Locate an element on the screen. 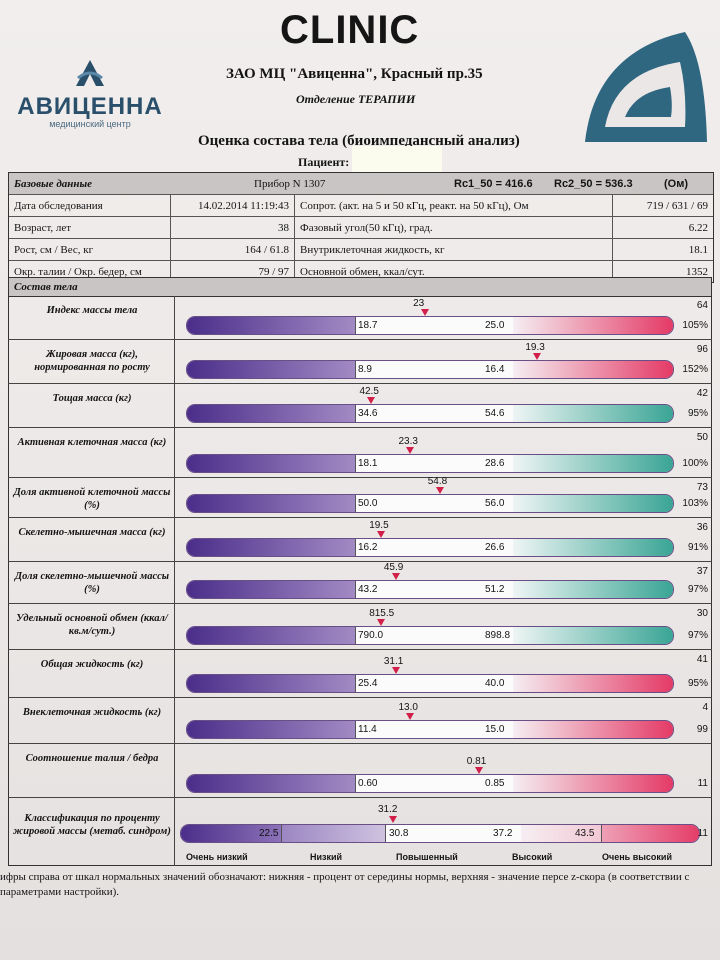 Image resolution: width=720 pixels, height=960 pixels. cell-value: 38 is located at coordinates (233, 227).